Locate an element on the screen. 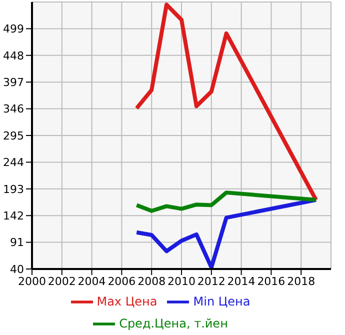 The image size is (345, 335). y-tick-label: 40 is located at coordinates (17, 269).